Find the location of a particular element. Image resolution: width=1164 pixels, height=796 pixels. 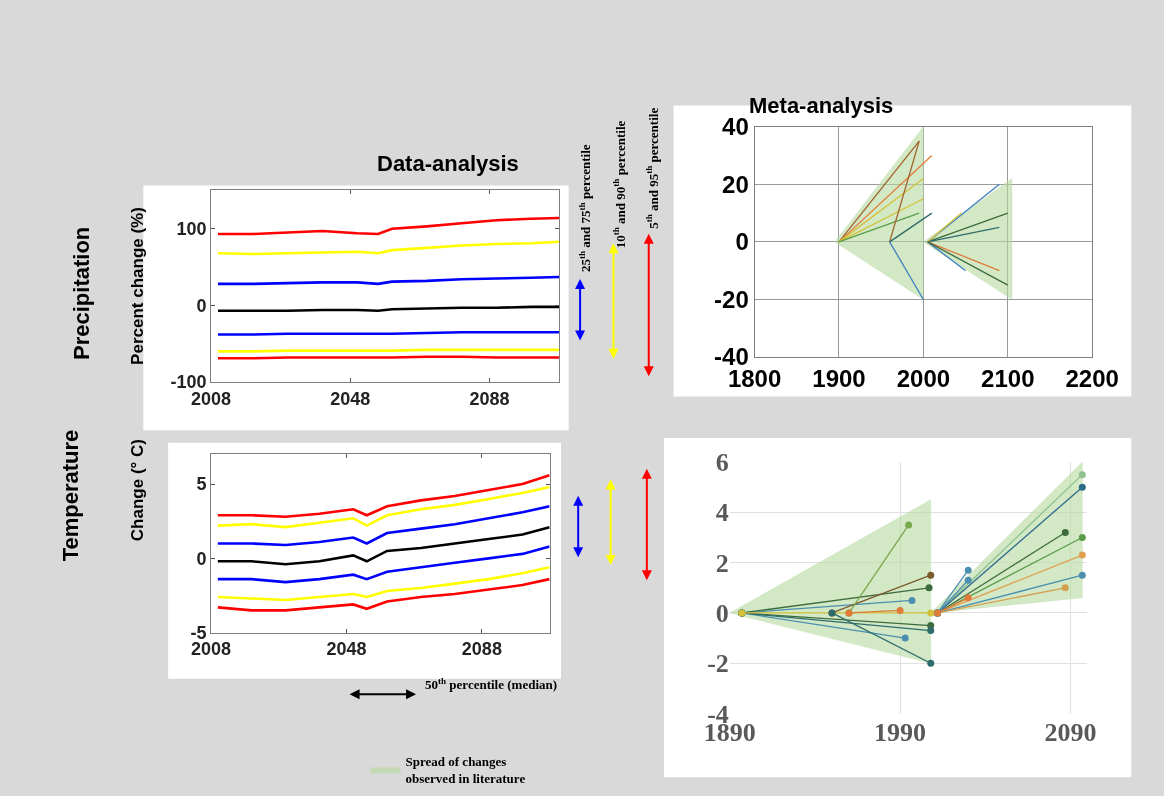

legend-label: Spread of changes observed in literature is located at coordinates (465, 770).